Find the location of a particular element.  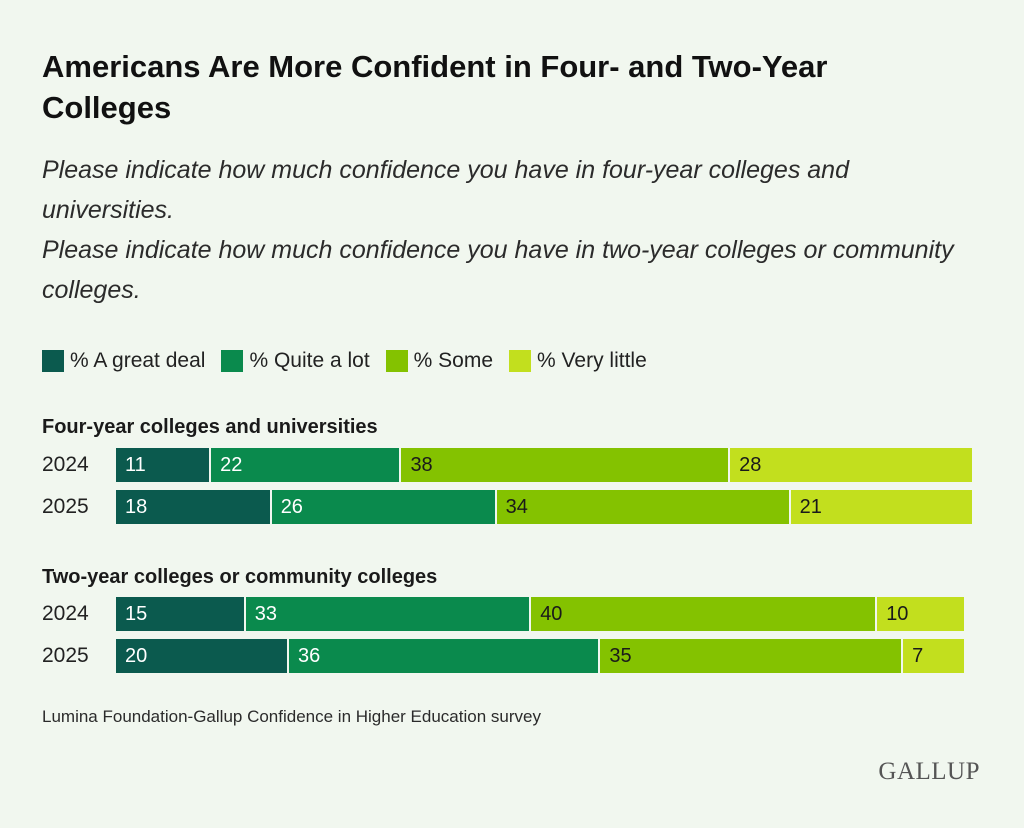

gallup-logo: GALLUP is located at coordinates (929, 771).